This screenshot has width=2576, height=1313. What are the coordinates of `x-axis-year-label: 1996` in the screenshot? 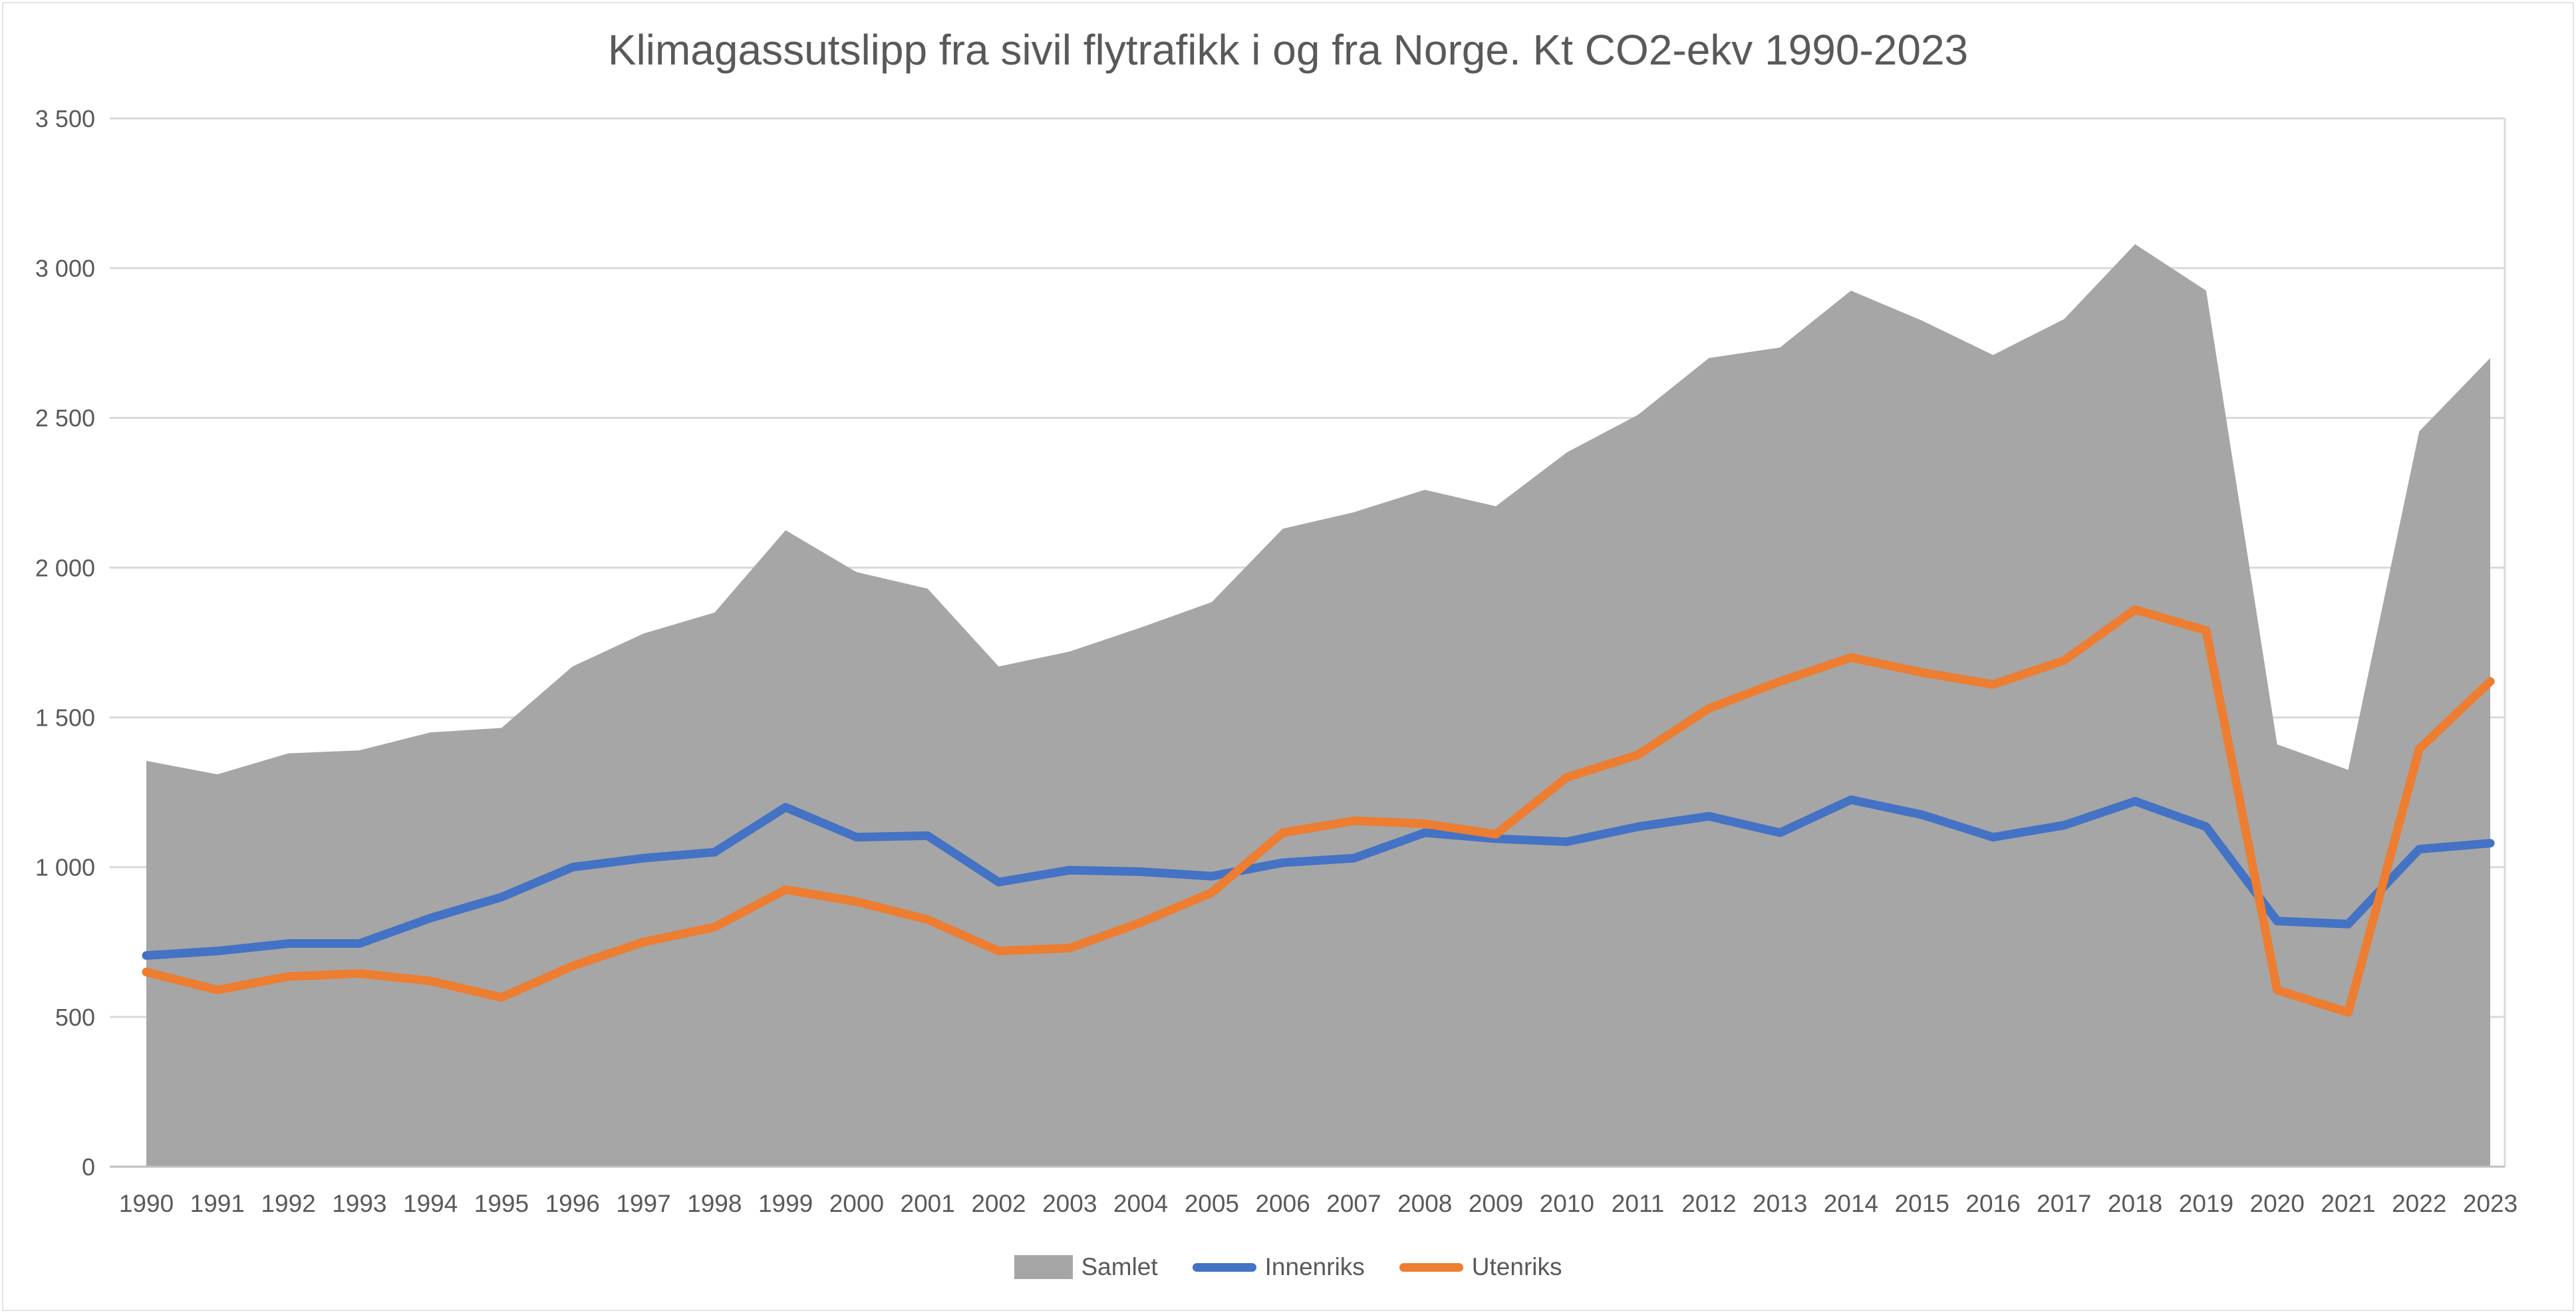 It's located at (572, 1204).